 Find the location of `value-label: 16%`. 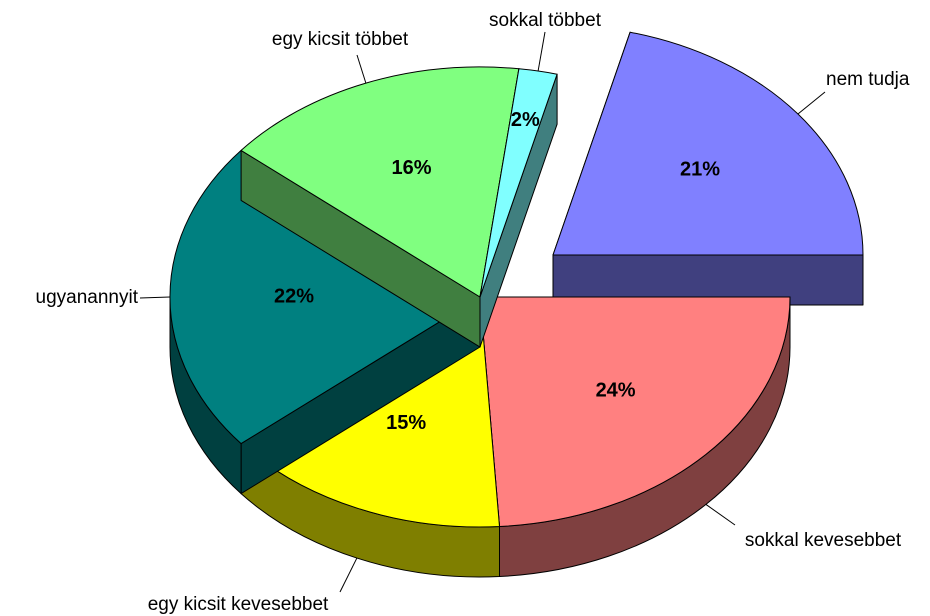

value-label: 16% is located at coordinates (412, 168).